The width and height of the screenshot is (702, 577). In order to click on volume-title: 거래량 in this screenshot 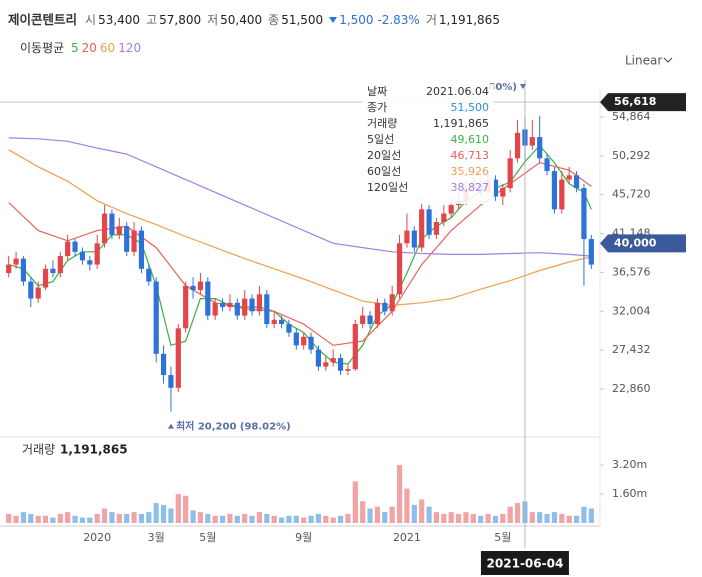, I will do `click(38, 450)`.